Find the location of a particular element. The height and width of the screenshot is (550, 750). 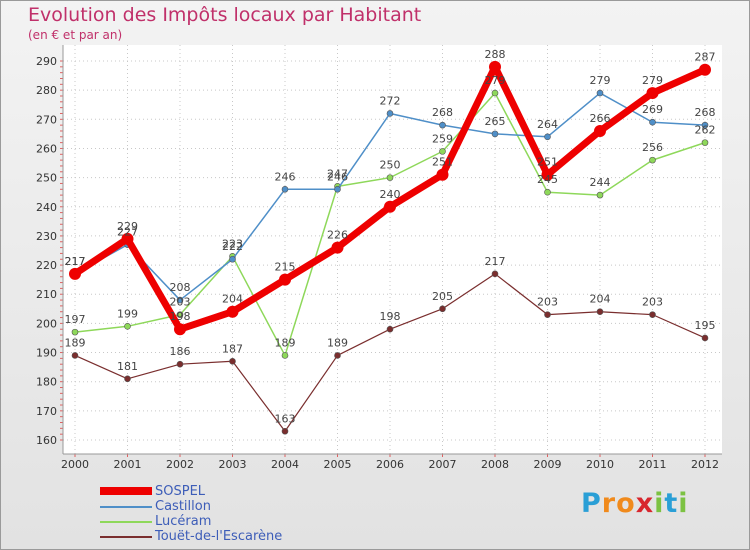

data-label-sospel: 279 is located at coordinates (652, 80).